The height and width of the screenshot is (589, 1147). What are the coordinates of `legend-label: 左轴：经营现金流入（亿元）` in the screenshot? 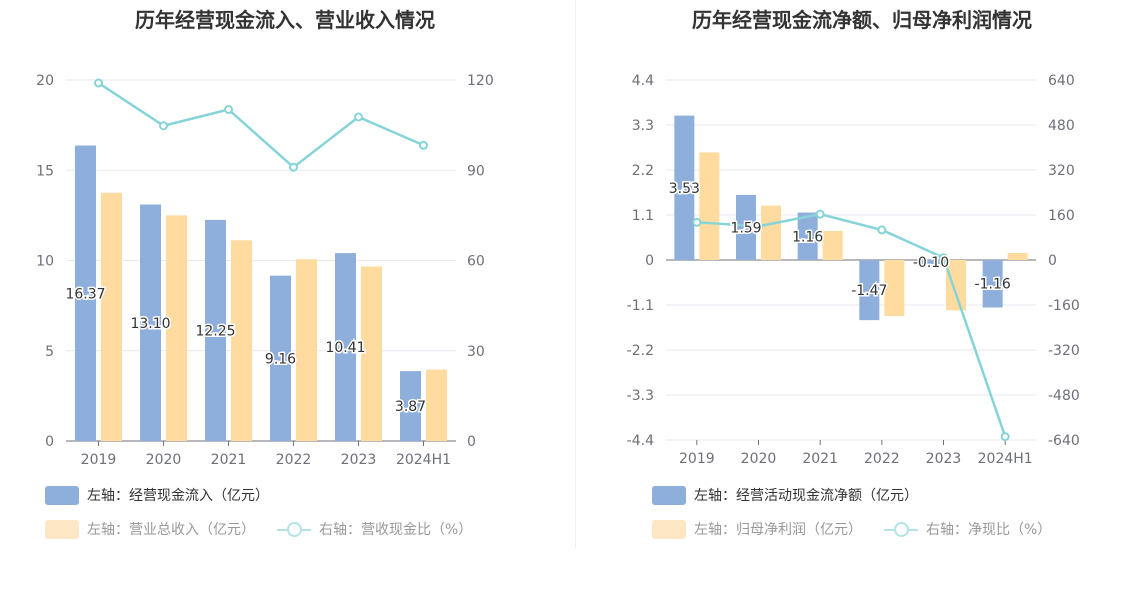 It's located at (178, 496).